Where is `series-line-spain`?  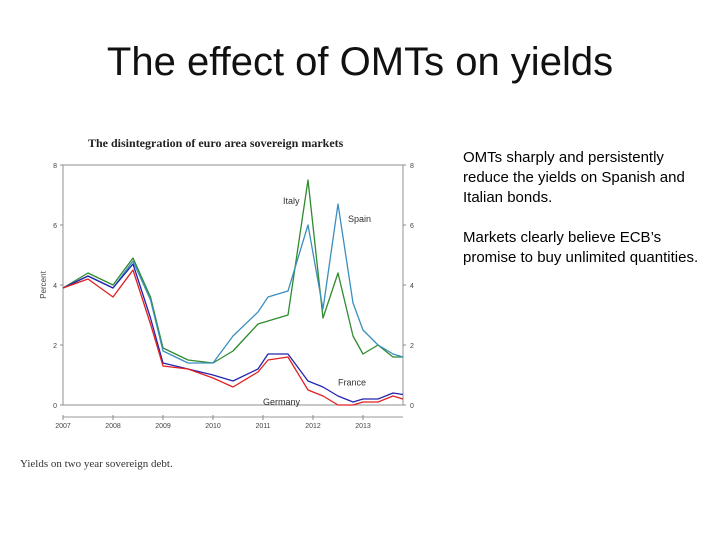 series-line-spain is located at coordinates (233, 283).